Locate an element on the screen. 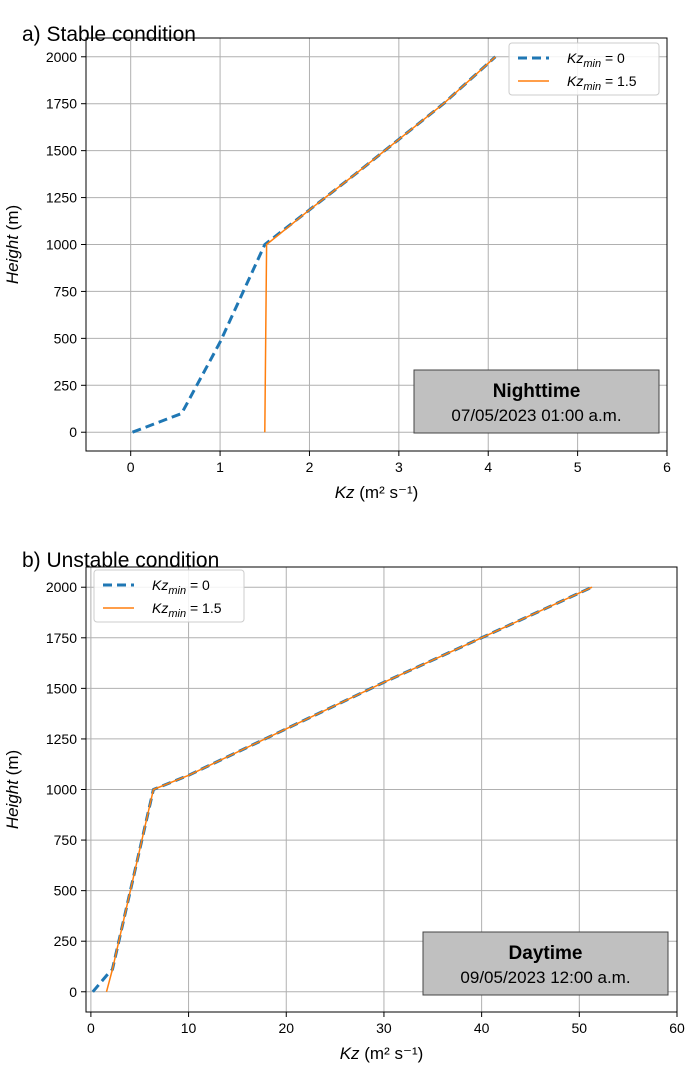  x-tick-label: 10 is located at coordinates (189, 1028).